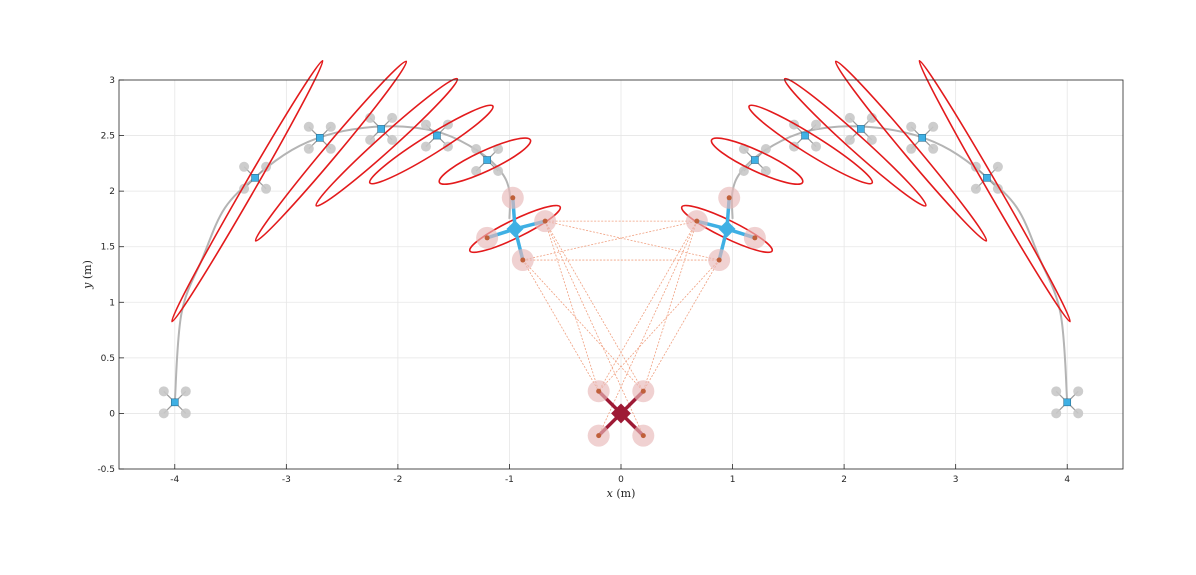  What do you see at coordinates (956, 480) in the screenshot?
I see `x-tick-label: 3` at bounding box center [956, 480].